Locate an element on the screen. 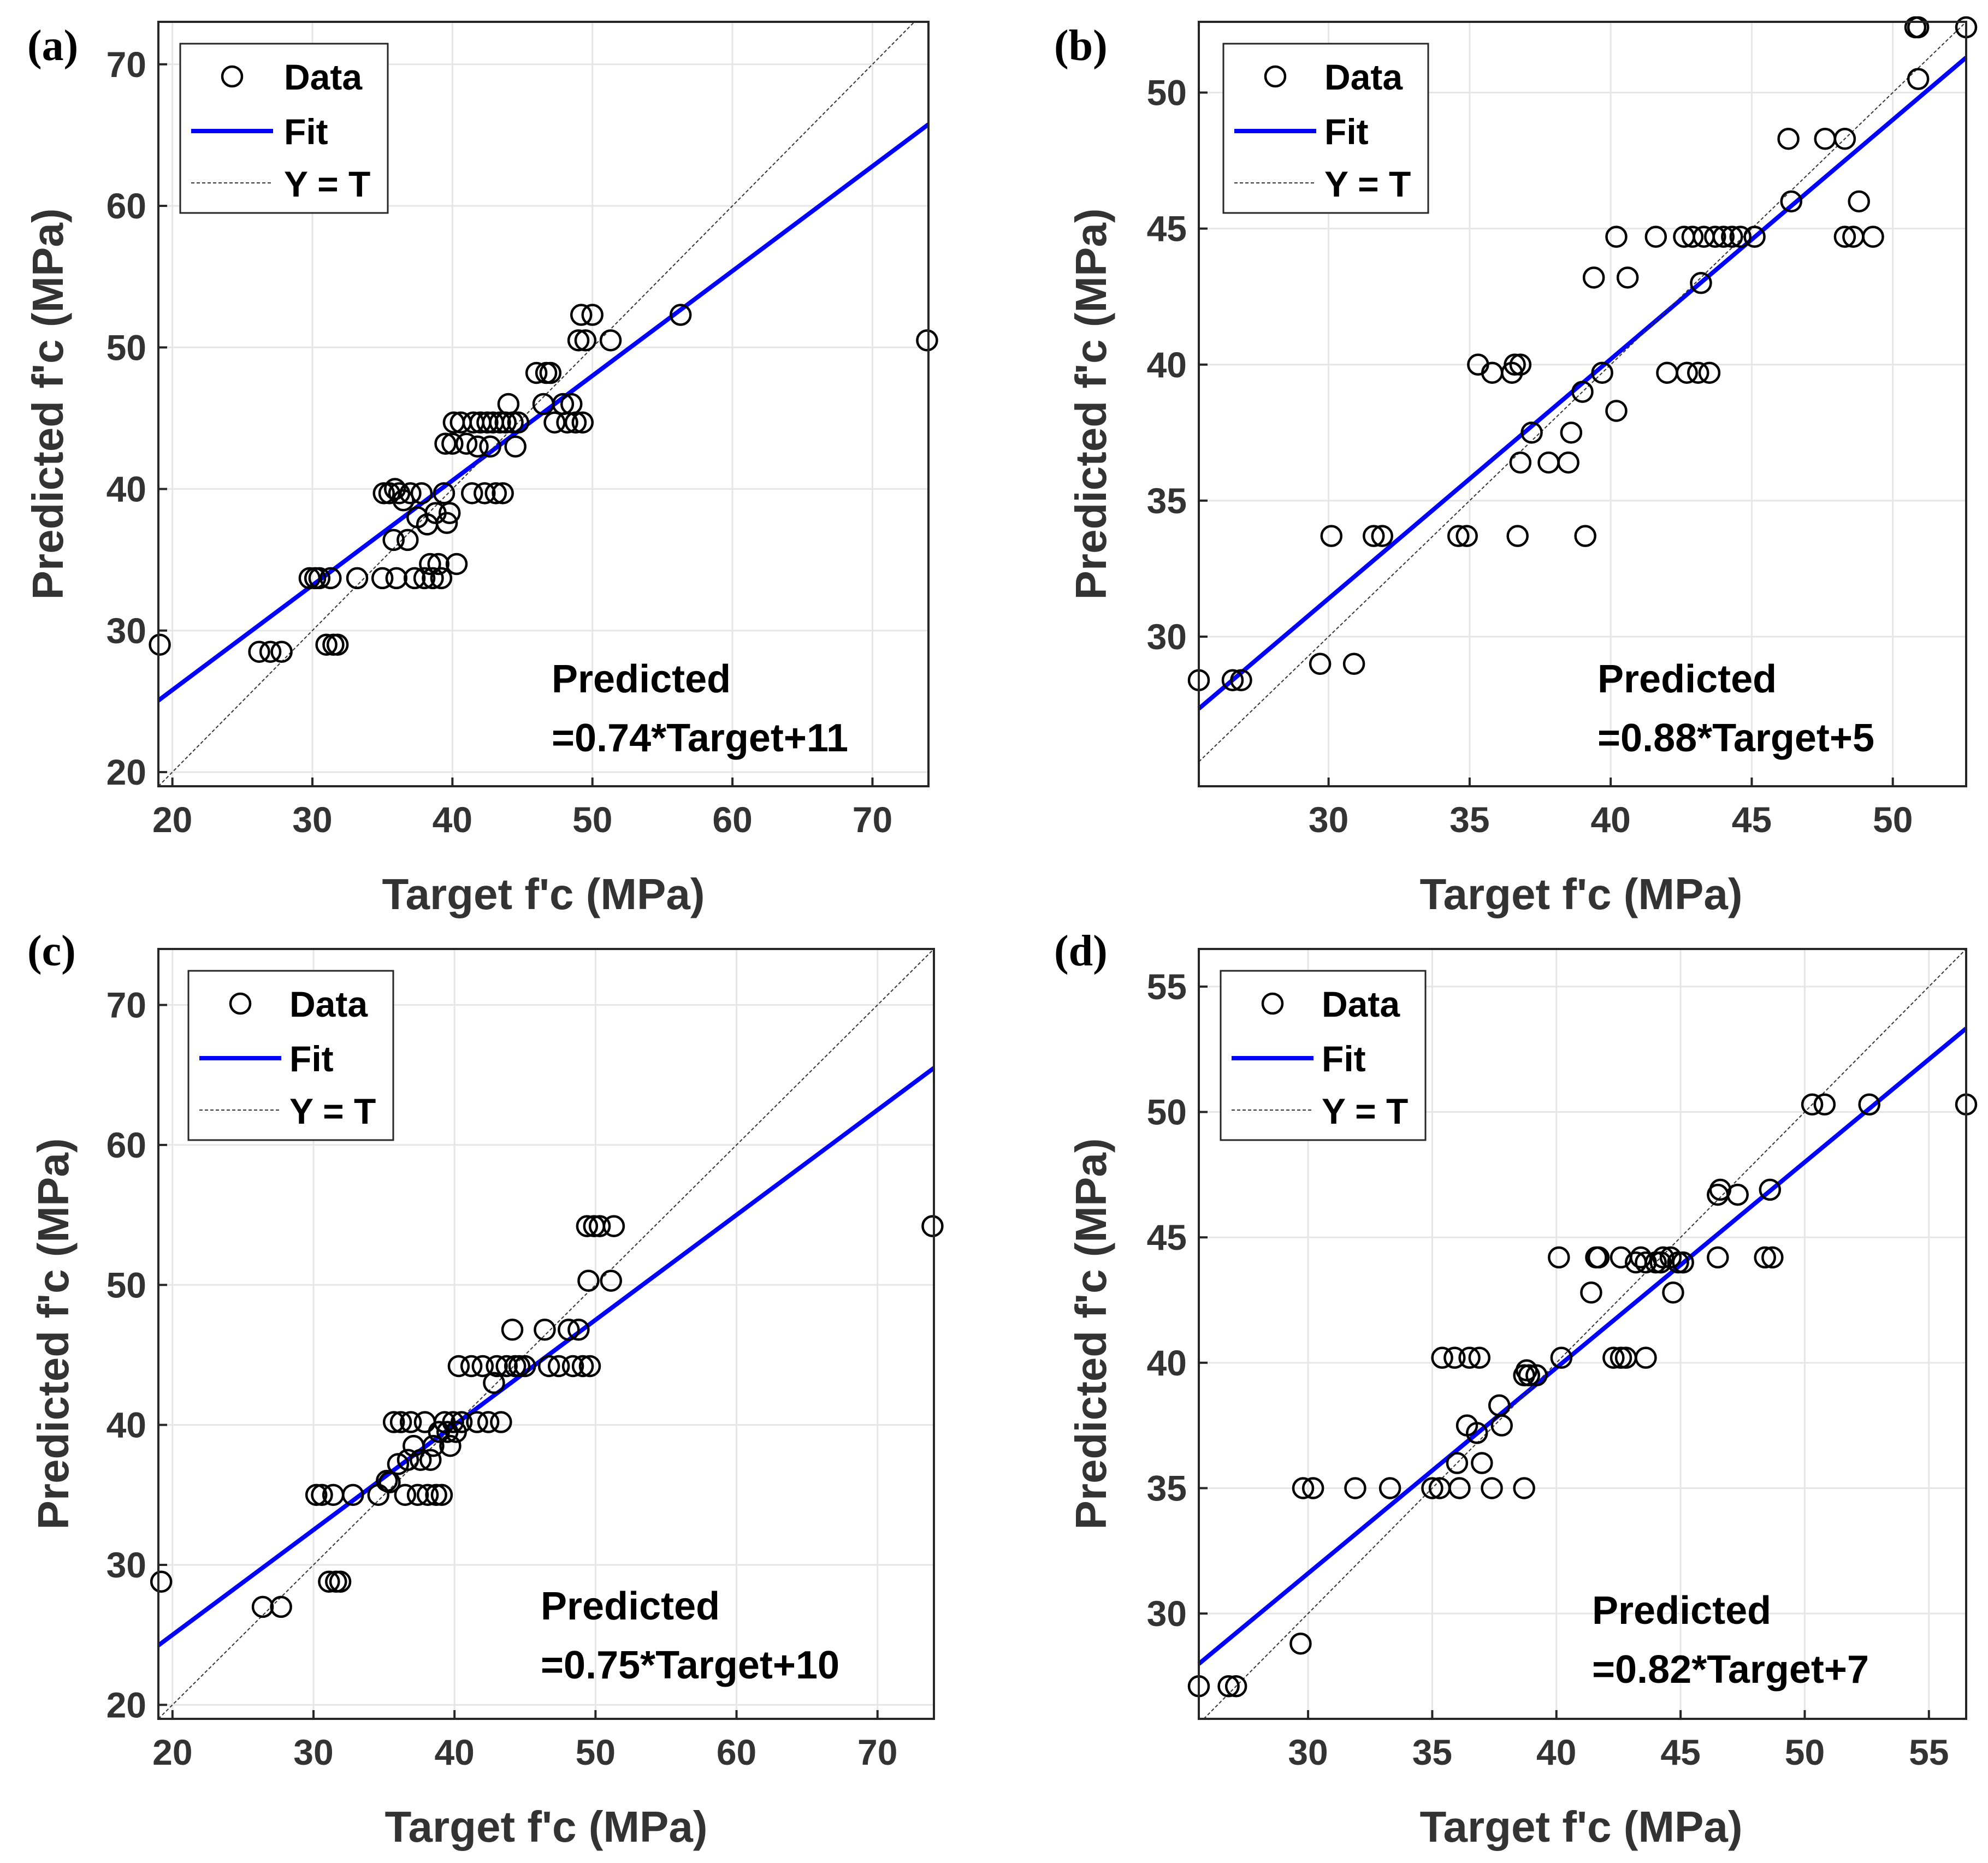 The height and width of the screenshot is (1863, 1988). y-tick-label: 50 is located at coordinates (1167, 93).